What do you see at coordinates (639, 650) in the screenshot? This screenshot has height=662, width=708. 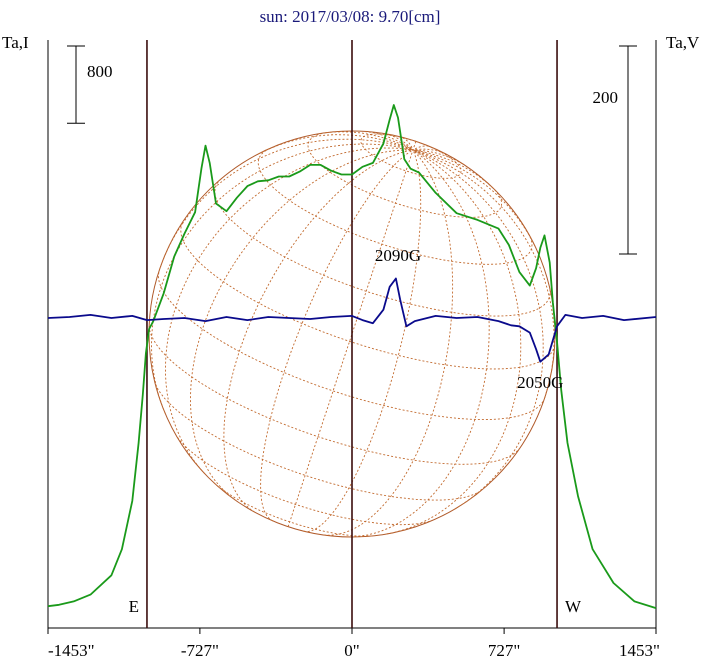 I see `x-tick-label: 1453"` at bounding box center [639, 650].